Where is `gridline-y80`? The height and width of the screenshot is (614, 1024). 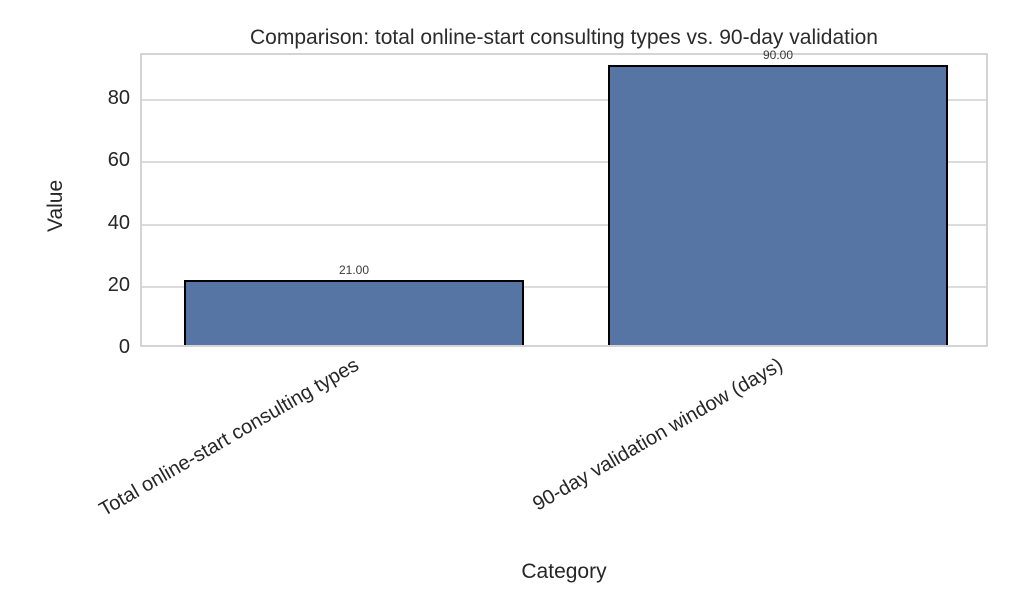
gridline-y80 is located at coordinates (564, 100).